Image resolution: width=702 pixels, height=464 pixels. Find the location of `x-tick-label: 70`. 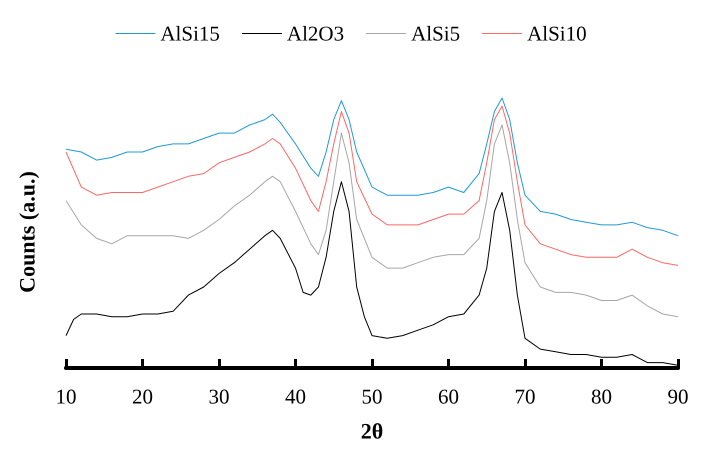

x-tick-label: 70 is located at coordinates (525, 396).